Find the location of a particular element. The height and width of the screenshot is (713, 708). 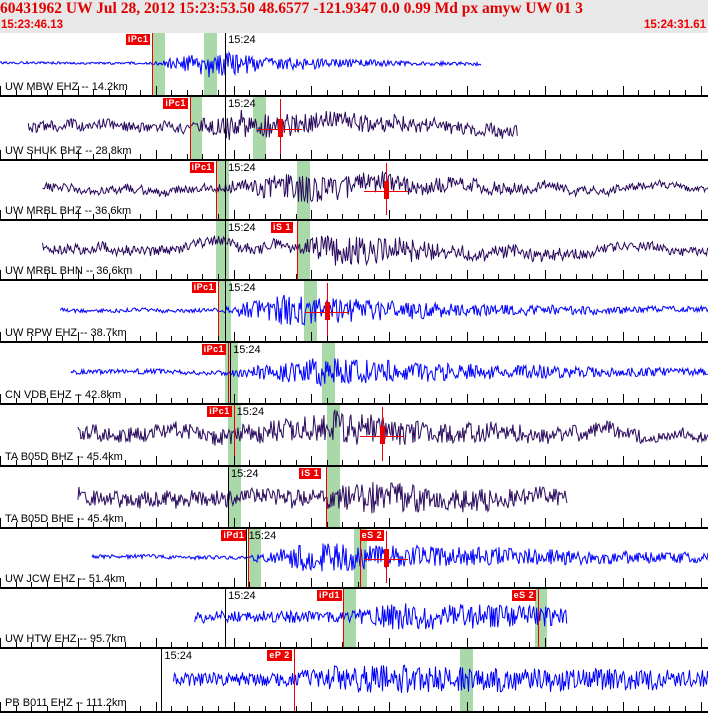

trace-panel: 15:24 iPc1 UW SHUK BHZ -- 28.8km is located at coordinates (354, 129).